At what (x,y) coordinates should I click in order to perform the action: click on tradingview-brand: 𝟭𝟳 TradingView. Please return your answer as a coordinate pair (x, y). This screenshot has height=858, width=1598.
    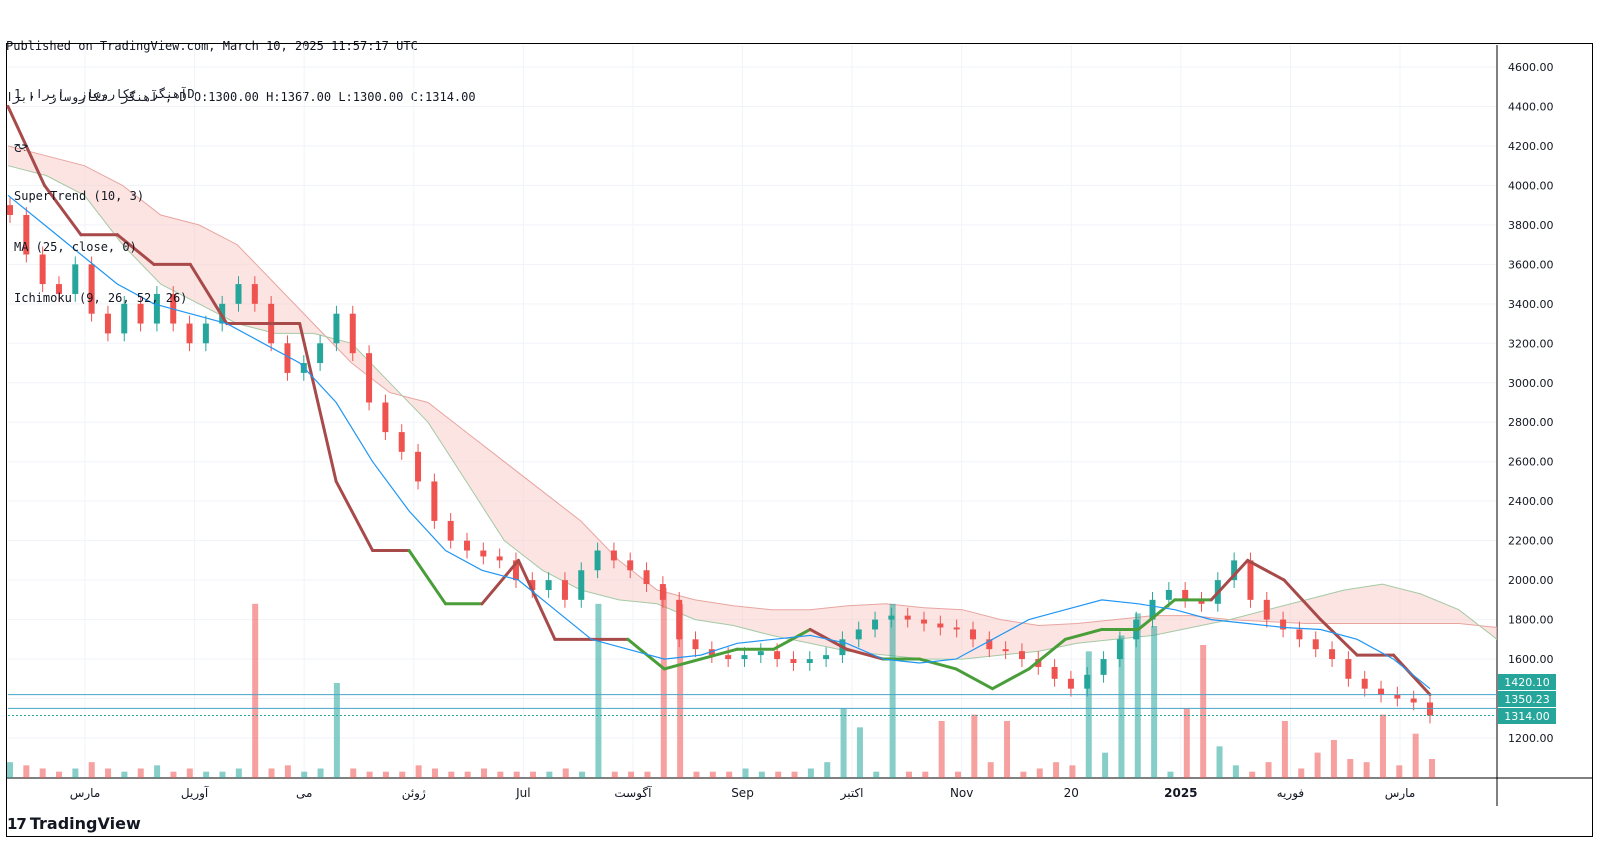
    Looking at the image, I should click on (74, 823).